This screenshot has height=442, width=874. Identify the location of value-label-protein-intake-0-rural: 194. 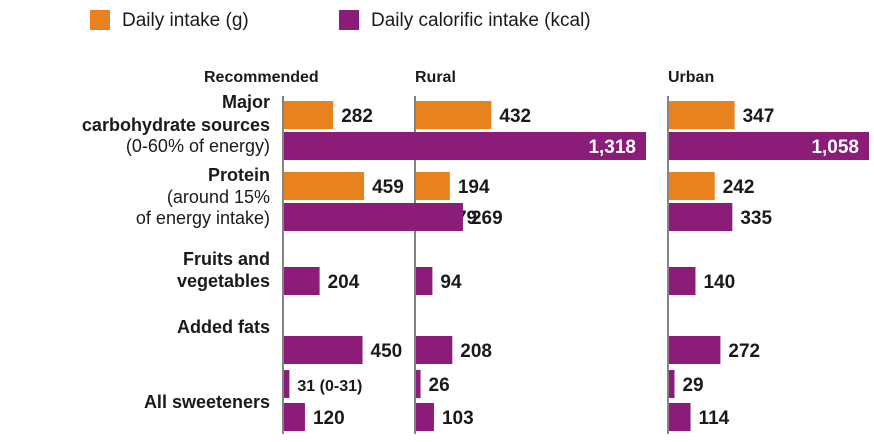
(474, 187).